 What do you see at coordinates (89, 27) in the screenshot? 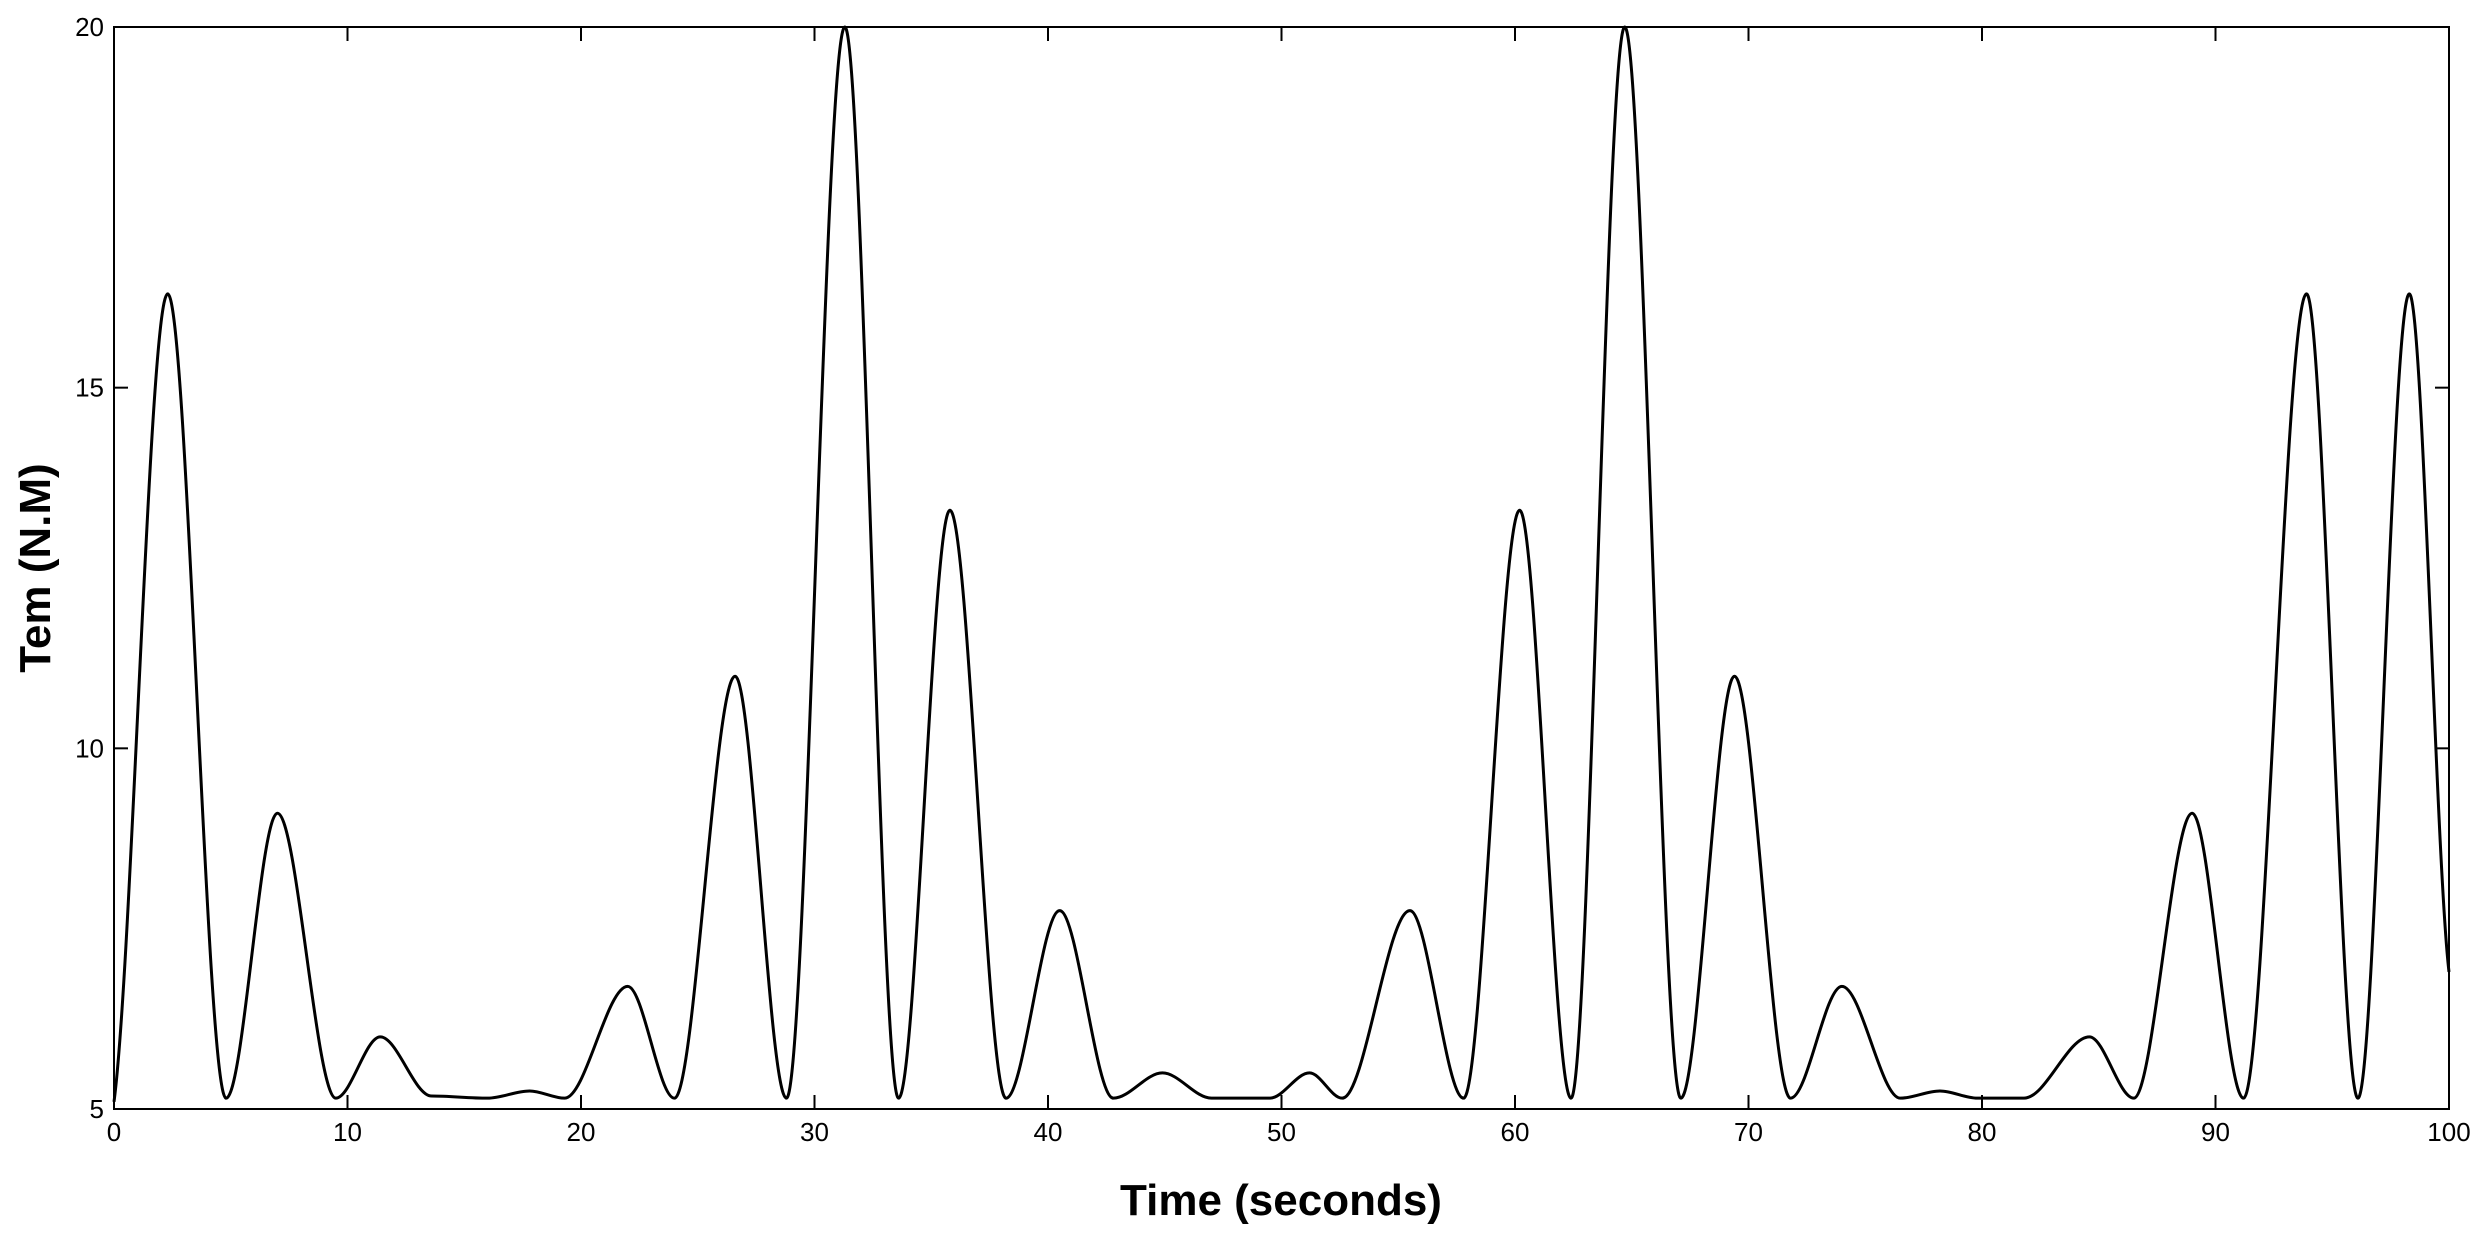
I see `y-tick-label: 20` at bounding box center [89, 27].